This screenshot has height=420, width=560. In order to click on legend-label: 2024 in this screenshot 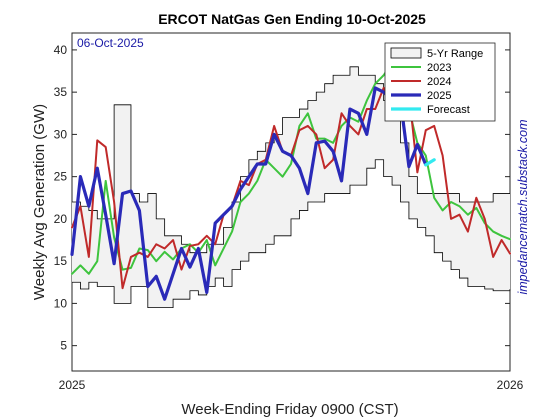, I will do `click(439, 82)`.